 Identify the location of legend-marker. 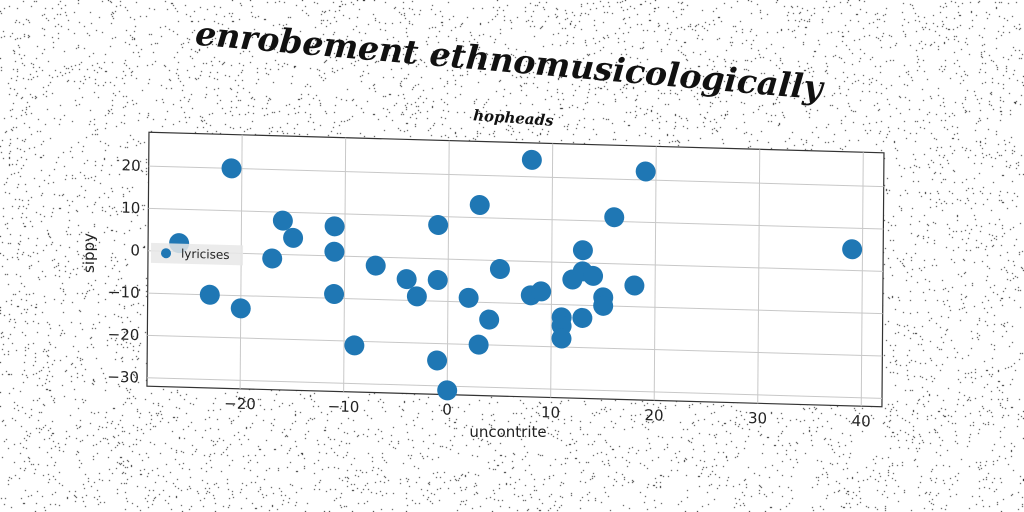
(166, 253).